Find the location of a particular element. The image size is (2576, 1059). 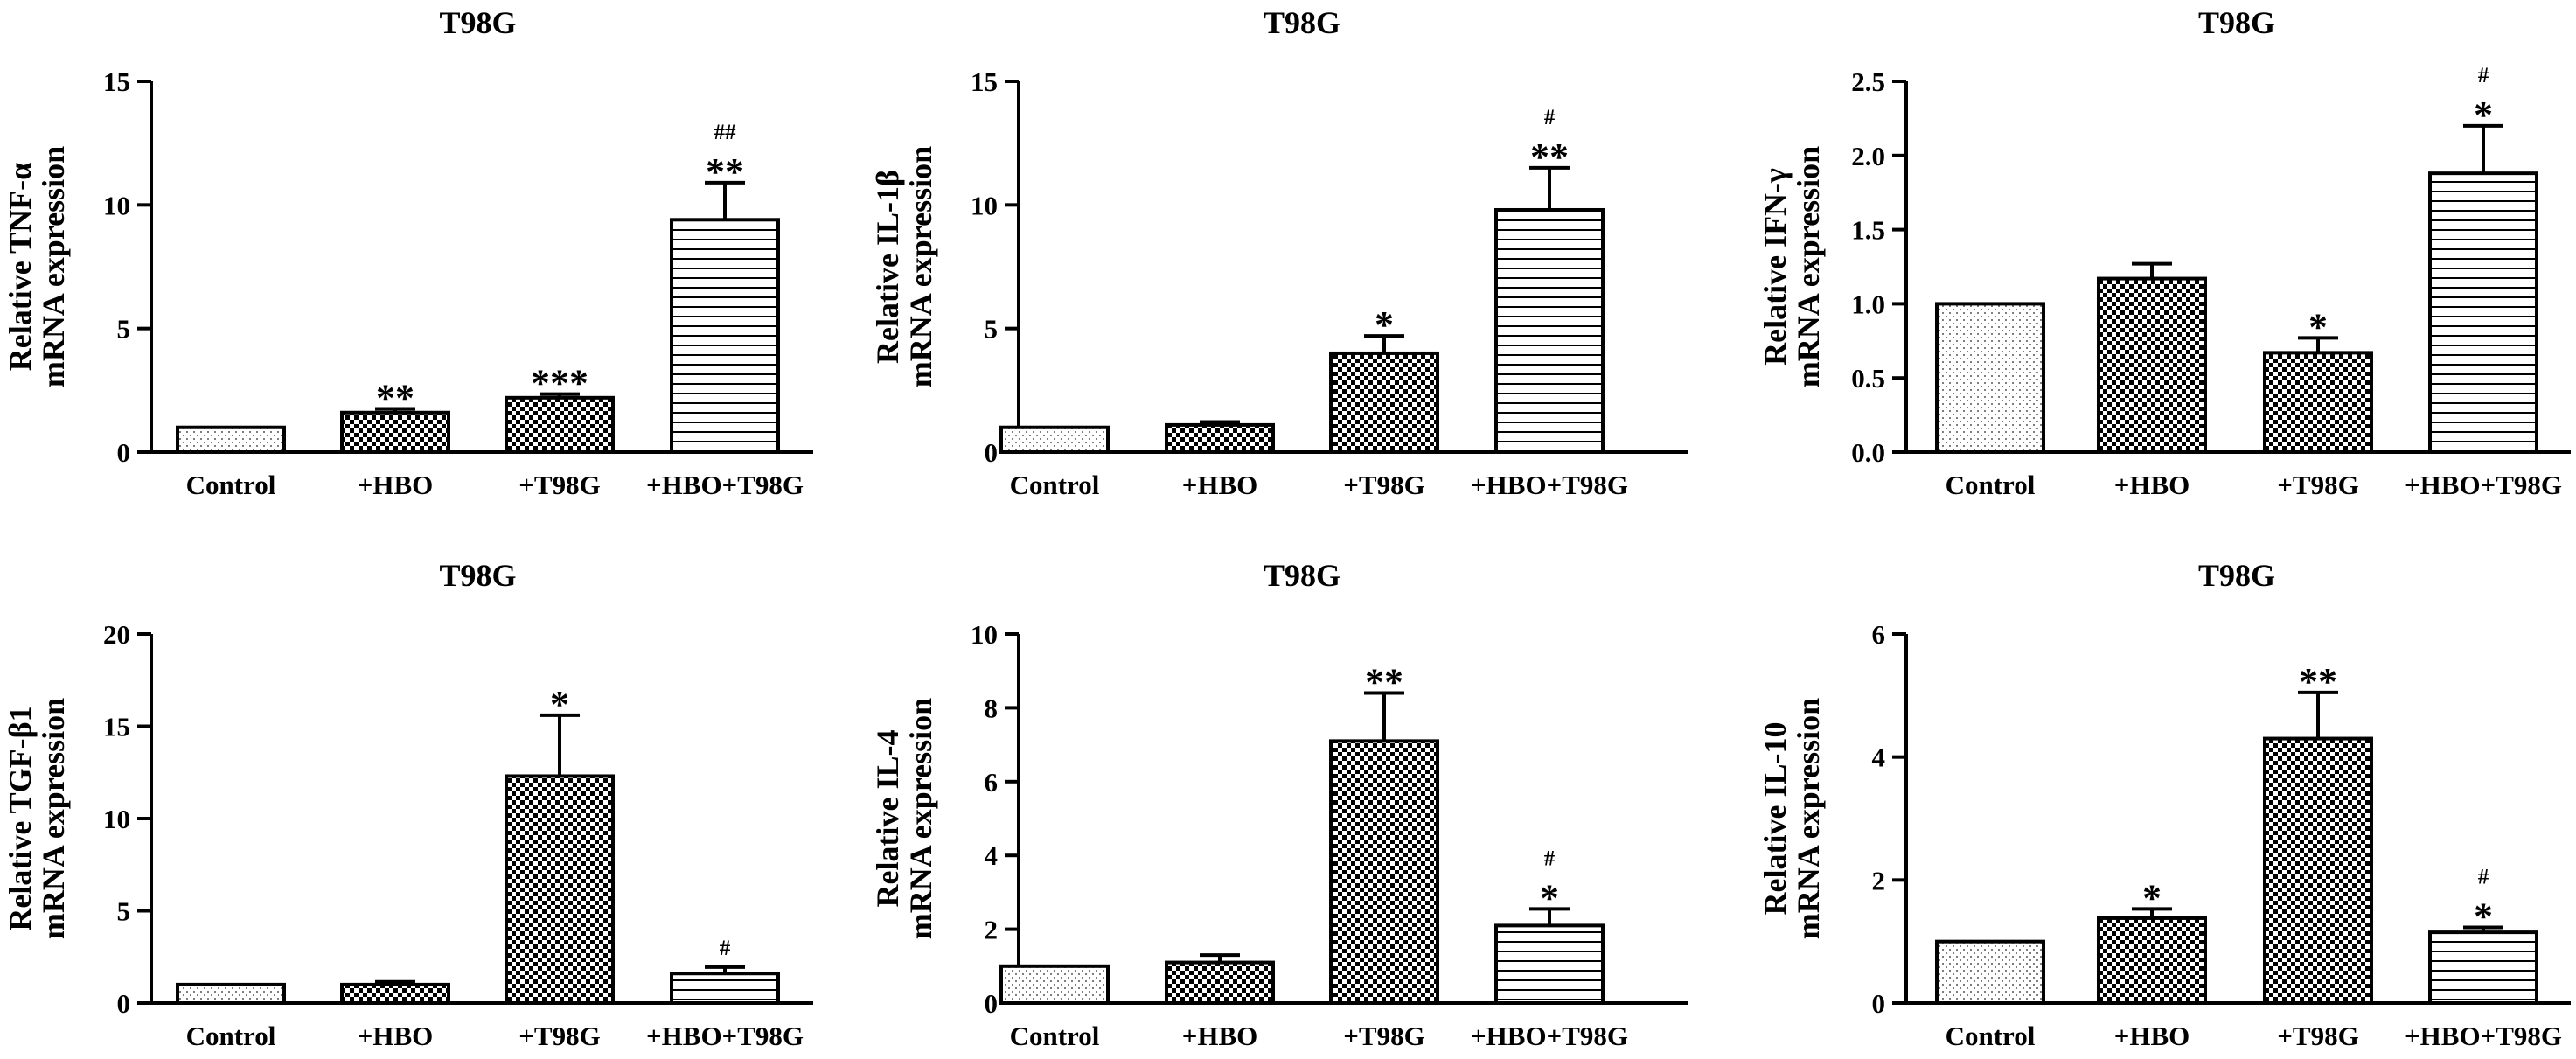

y-tick-label: 2.0 is located at coordinates (1868, 156).